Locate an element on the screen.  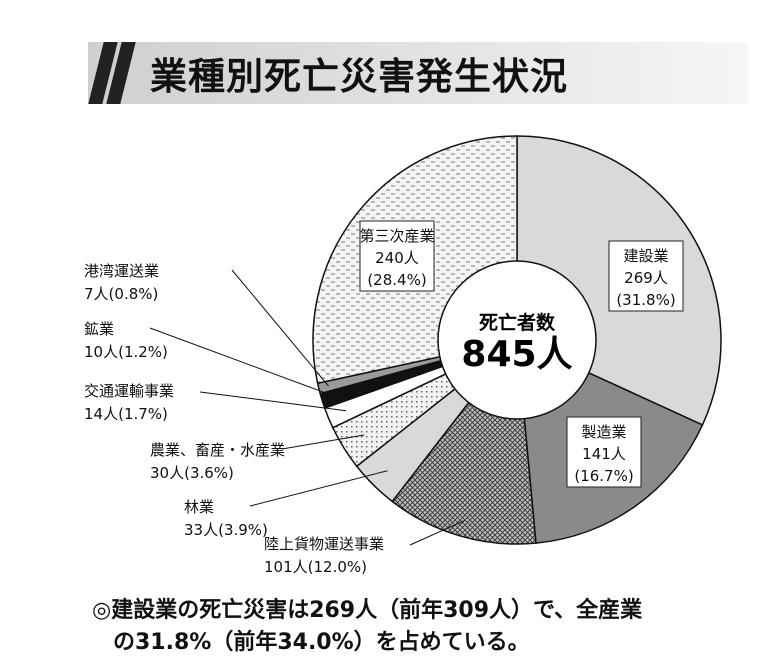
slice-label-text: 交通運輸事業 is located at coordinates (129, 391).